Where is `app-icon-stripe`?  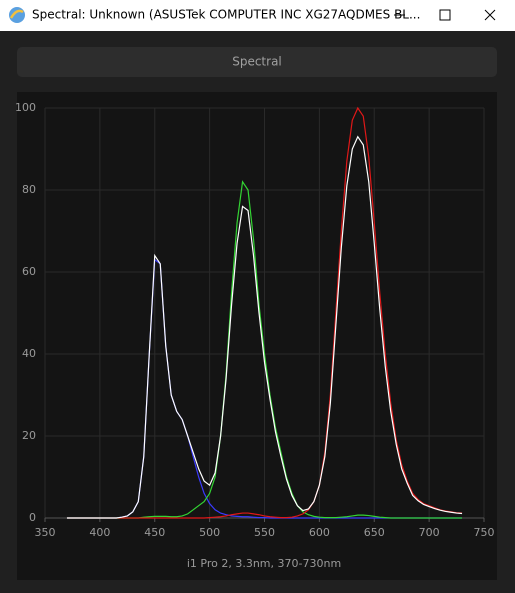
app-icon-stripe is located at coordinates (16, 14).